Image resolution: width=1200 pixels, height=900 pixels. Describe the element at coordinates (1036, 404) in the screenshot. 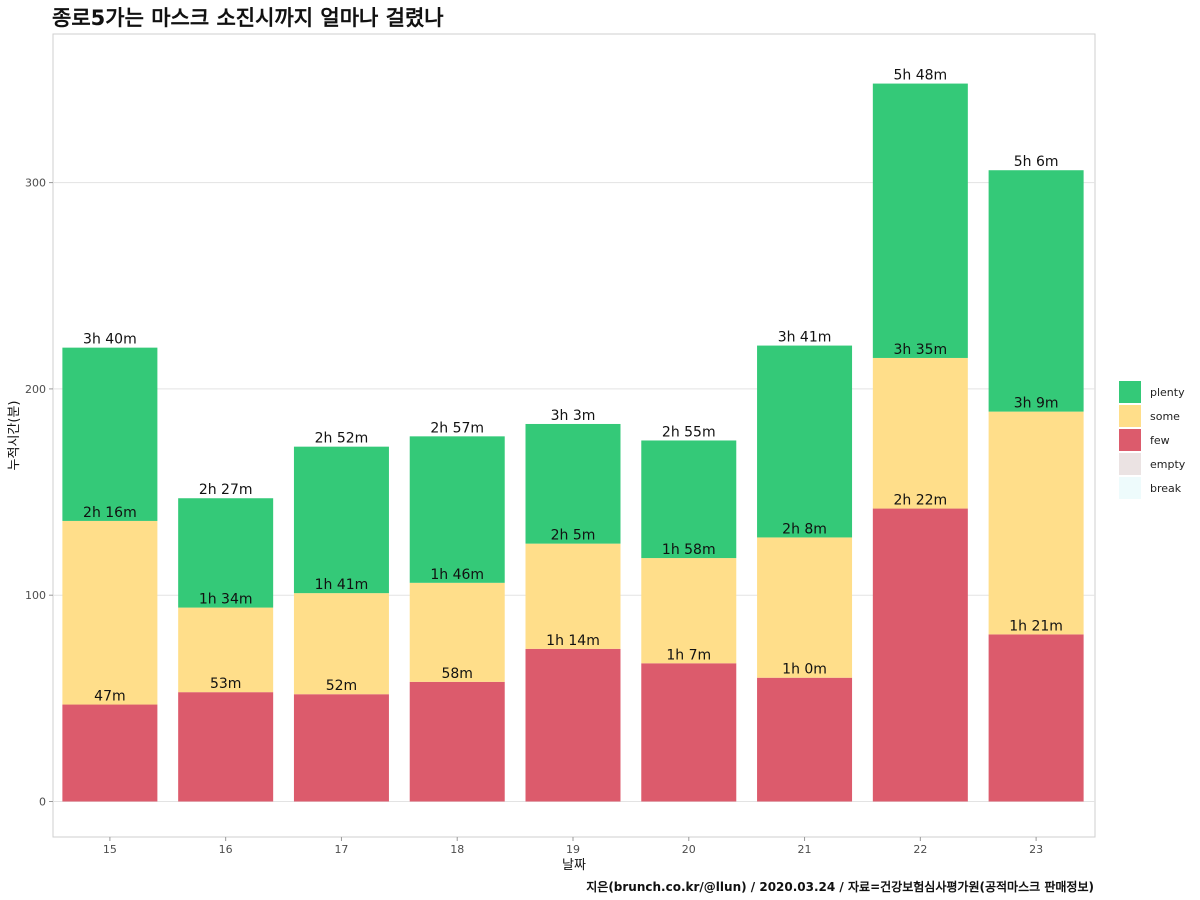

I see `bar-label: 3h 9m` at that location.